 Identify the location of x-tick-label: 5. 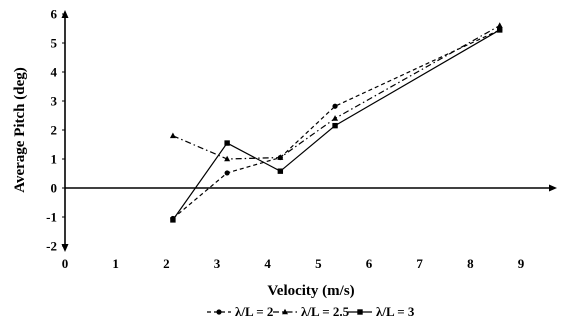
(318, 263).